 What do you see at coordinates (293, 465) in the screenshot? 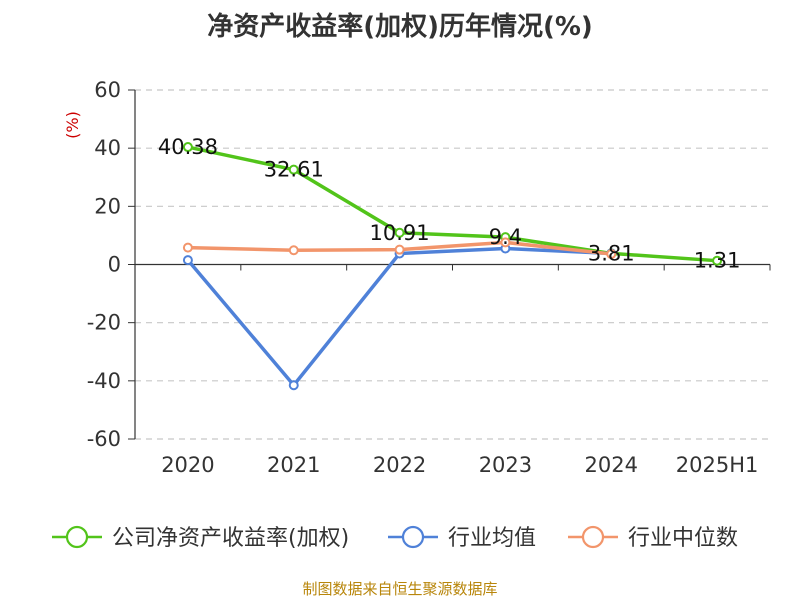
I see `x-tick-label: 2021` at bounding box center [293, 465].